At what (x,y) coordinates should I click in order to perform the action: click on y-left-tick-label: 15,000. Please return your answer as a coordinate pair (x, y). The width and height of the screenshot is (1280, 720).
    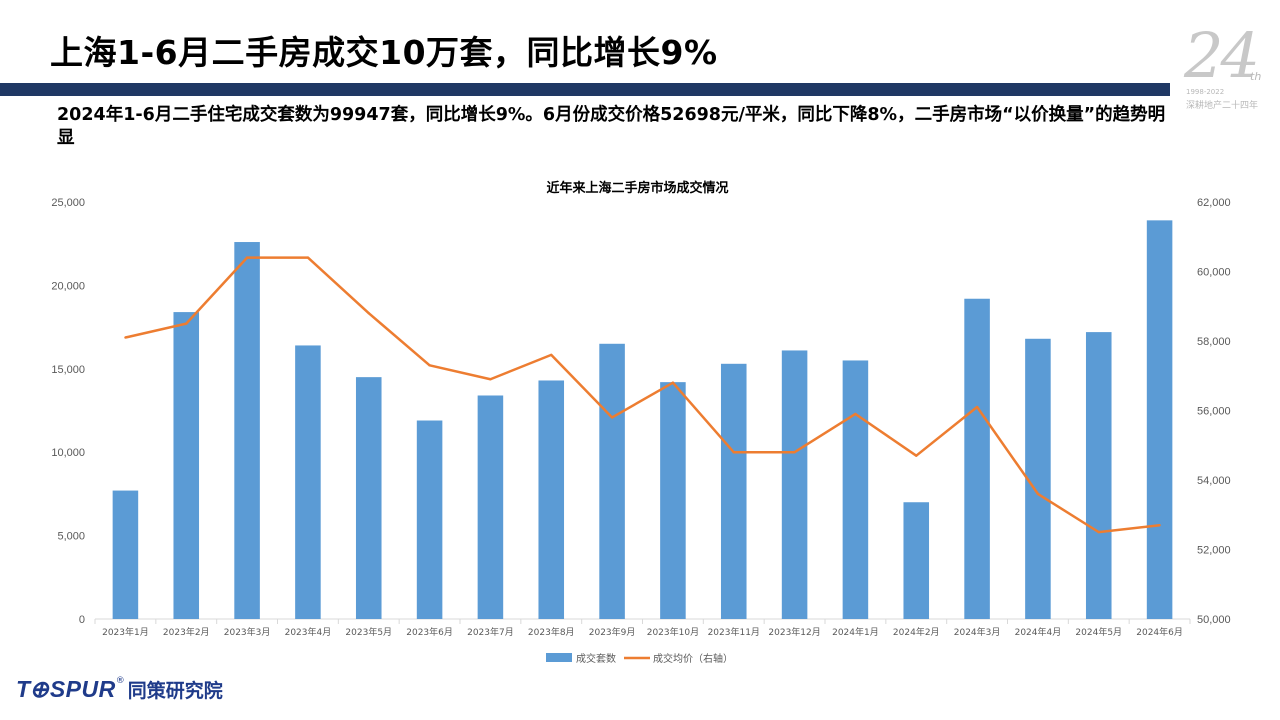
    Looking at the image, I should click on (68, 370).